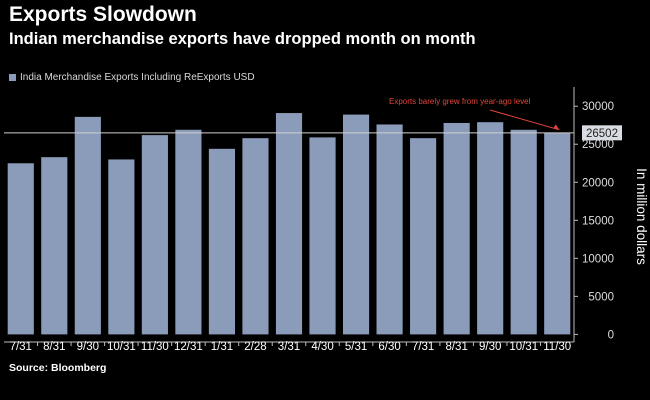 The image size is (650, 400). I want to click on legend-swatch, so click(12, 77).